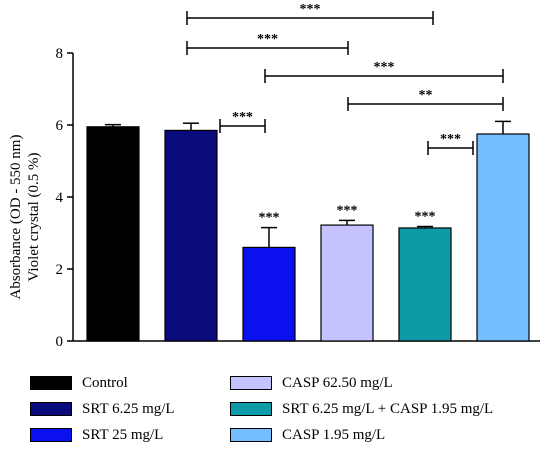 The height and width of the screenshot is (454, 550). Describe the element at coordinates (123, 434) in the screenshot. I see `legend-label-4: SRT 25 mg/L` at that location.